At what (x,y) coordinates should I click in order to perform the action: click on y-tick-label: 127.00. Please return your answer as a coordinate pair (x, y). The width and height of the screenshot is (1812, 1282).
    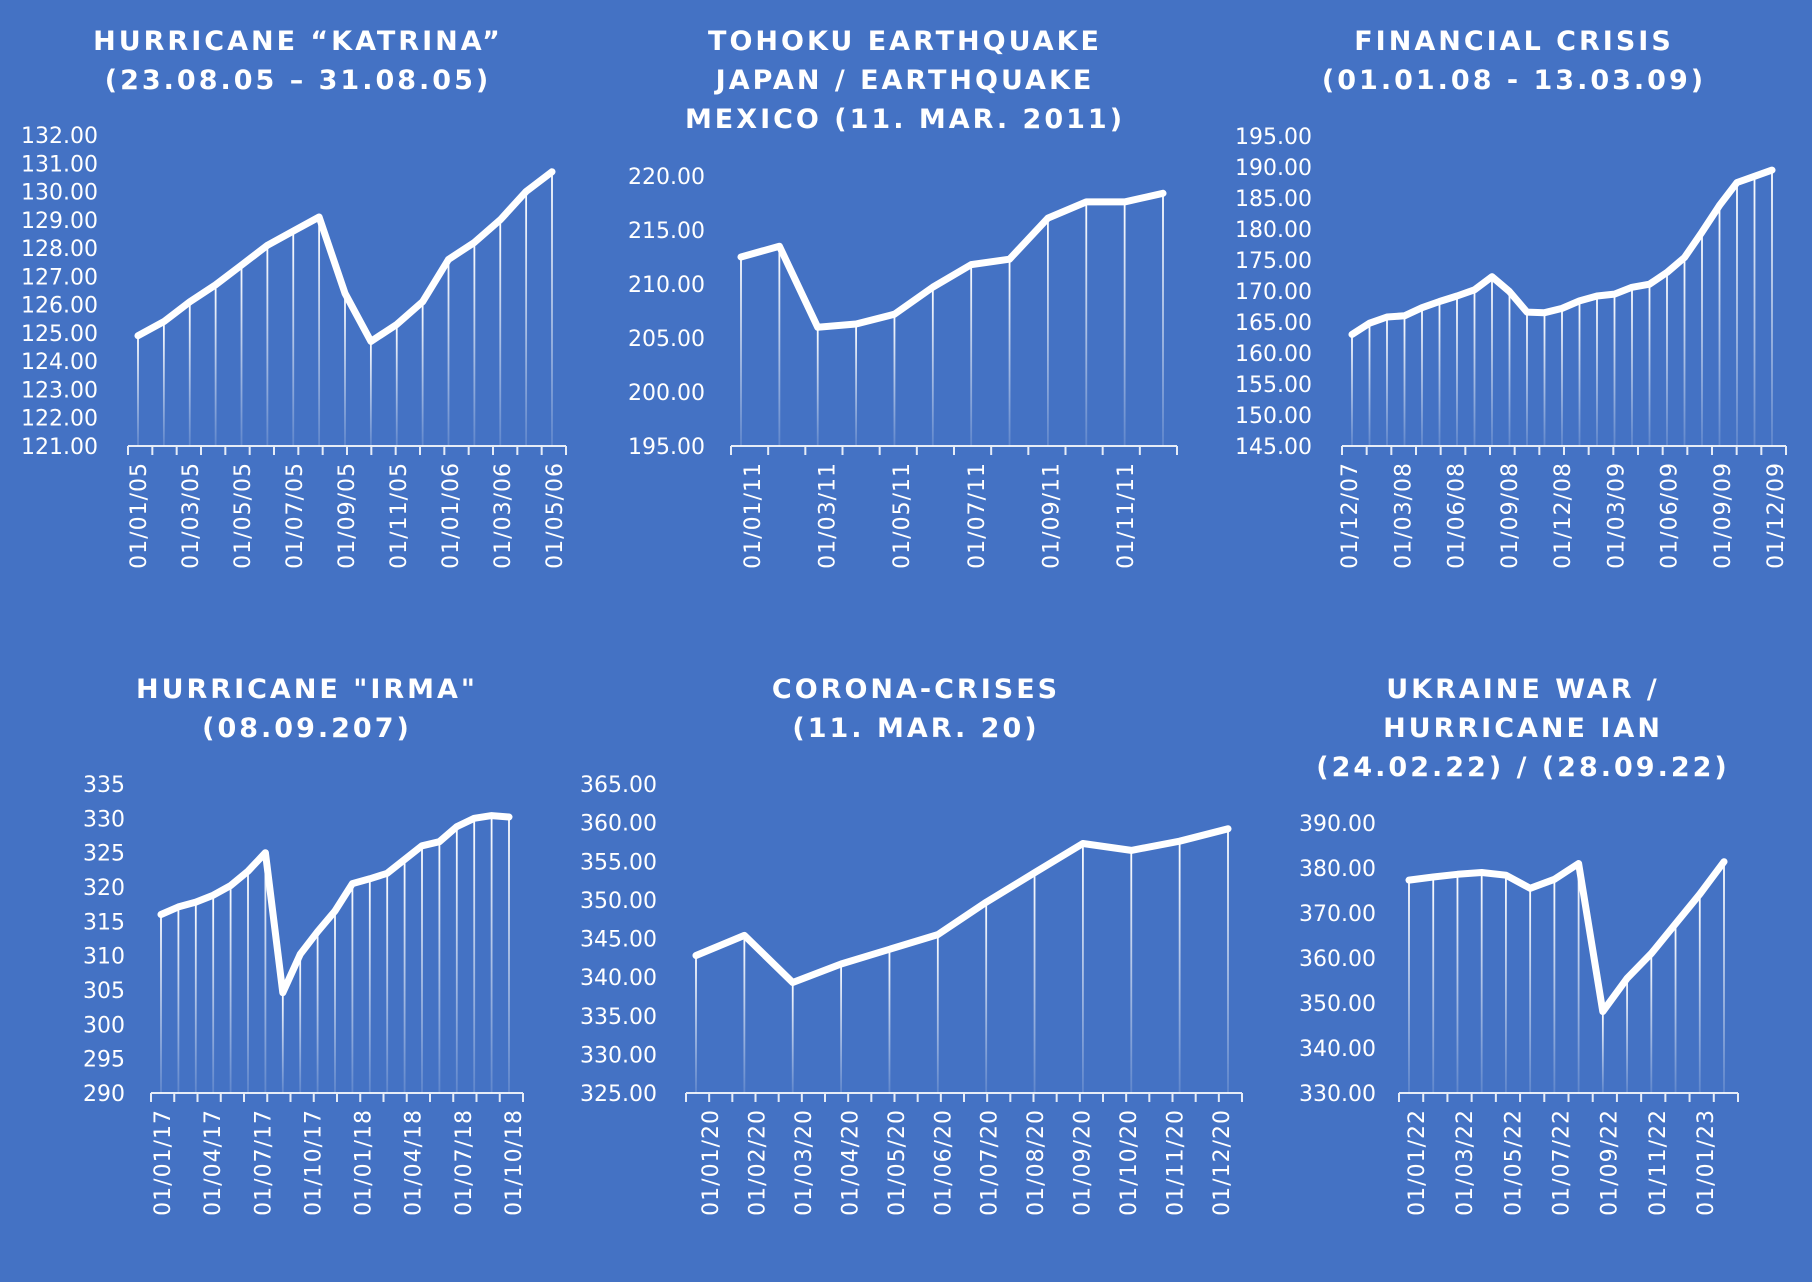
    Looking at the image, I should click on (59, 277).